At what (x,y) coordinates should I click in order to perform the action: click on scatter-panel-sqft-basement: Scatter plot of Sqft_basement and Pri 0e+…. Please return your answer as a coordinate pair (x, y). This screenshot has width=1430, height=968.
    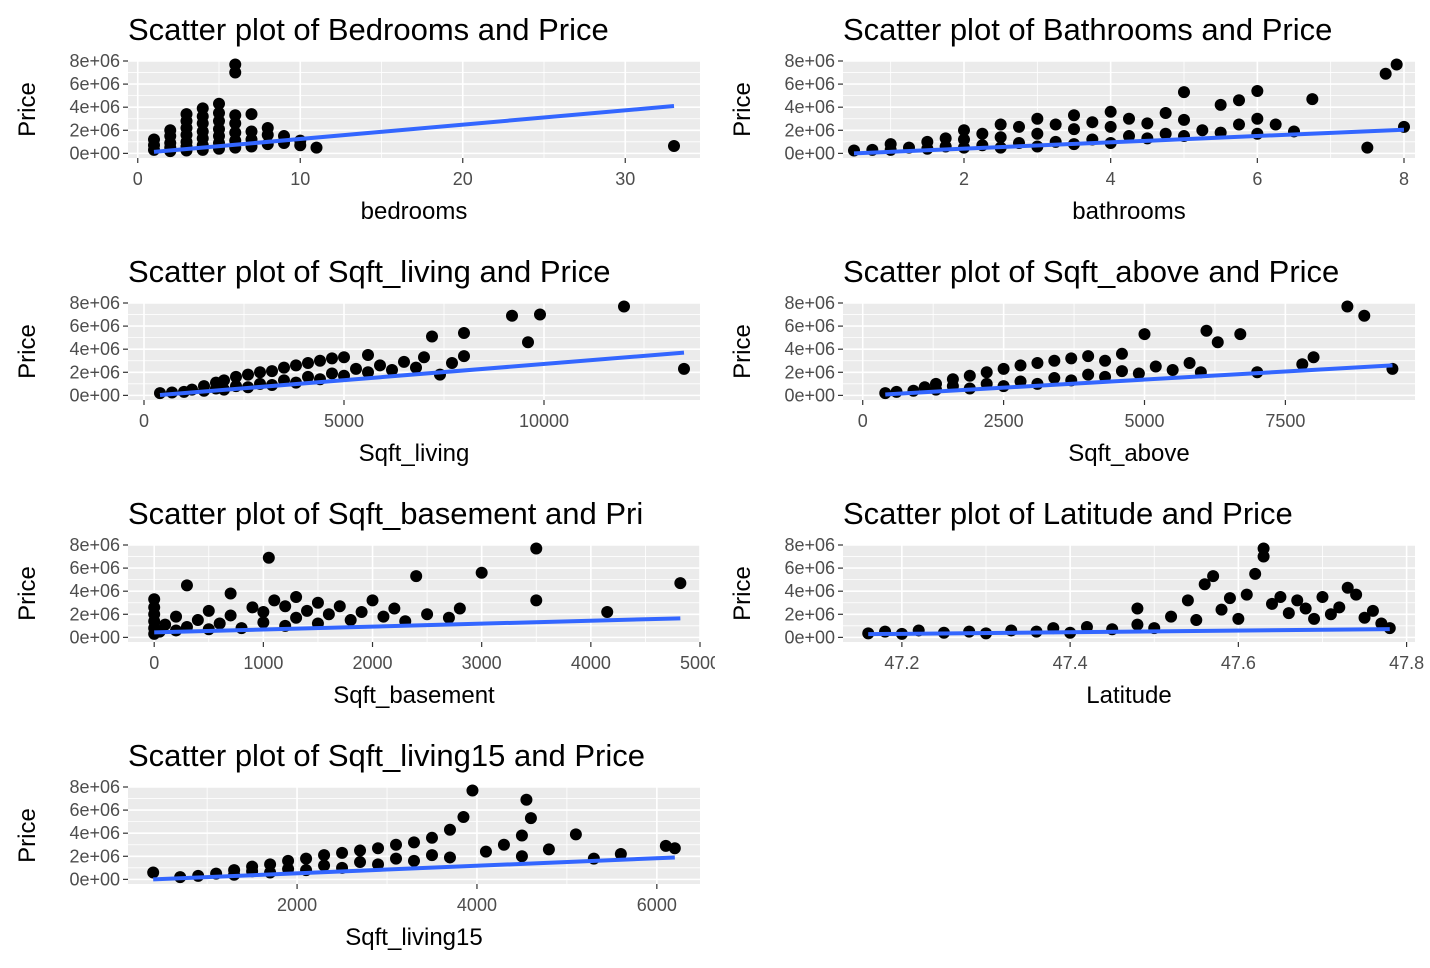
    Looking at the image, I should click on (357, 605).